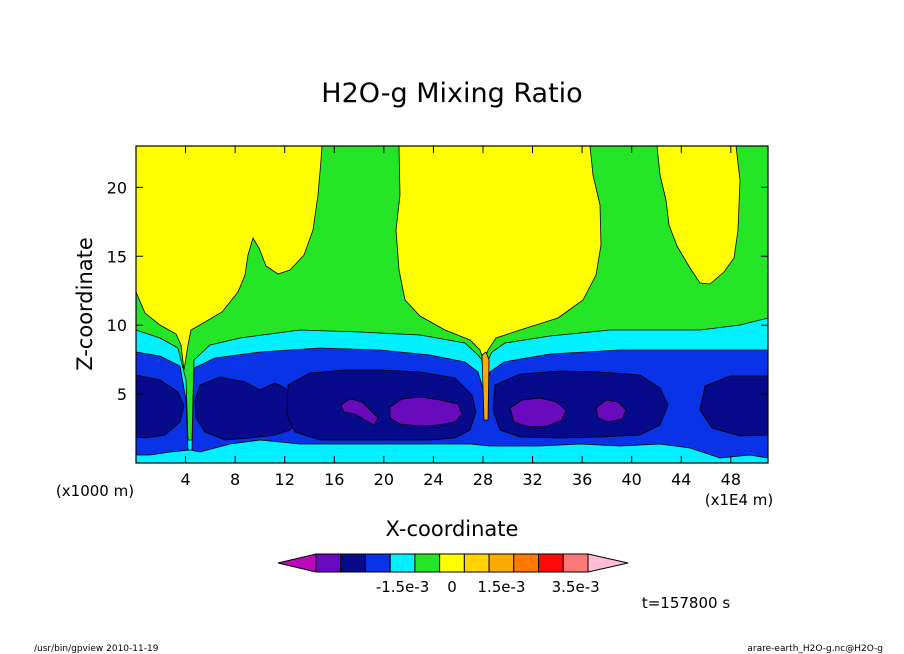 The width and height of the screenshot is (904, 654). What do you see at coordinates (160, 406) in the screenshot?
I see `contour-navy-left` at bounding box center [160, 406].